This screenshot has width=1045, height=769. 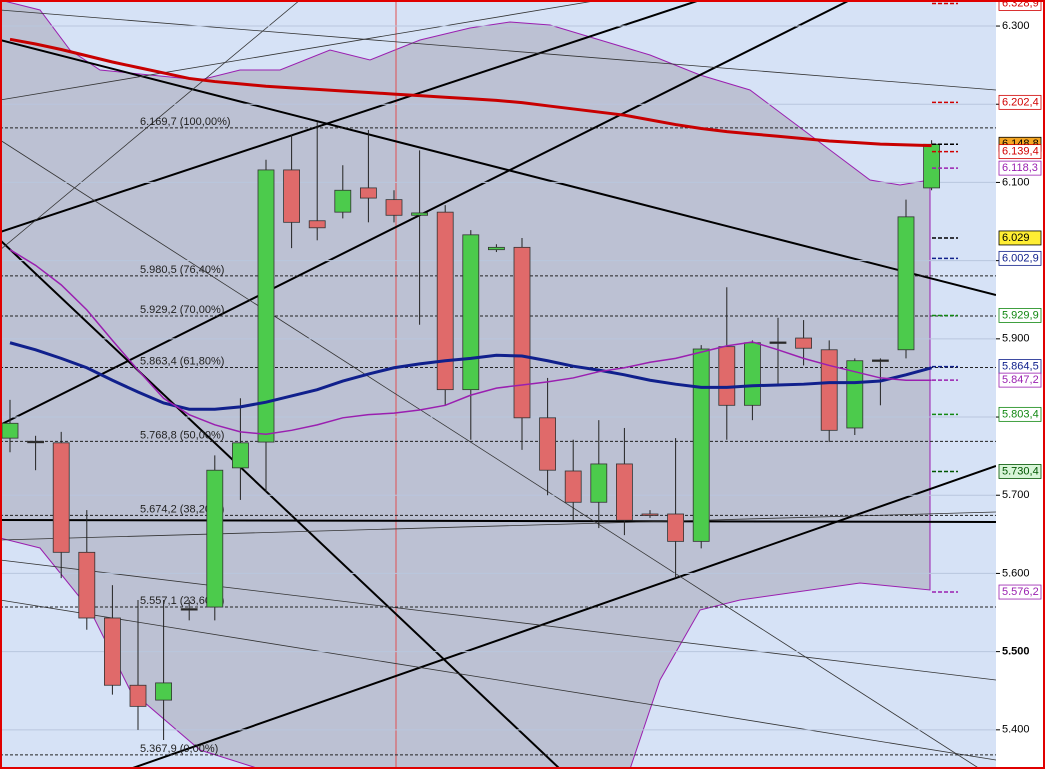 I want to click on y-tick-label: 5.700, so click(x=1016, y=495).